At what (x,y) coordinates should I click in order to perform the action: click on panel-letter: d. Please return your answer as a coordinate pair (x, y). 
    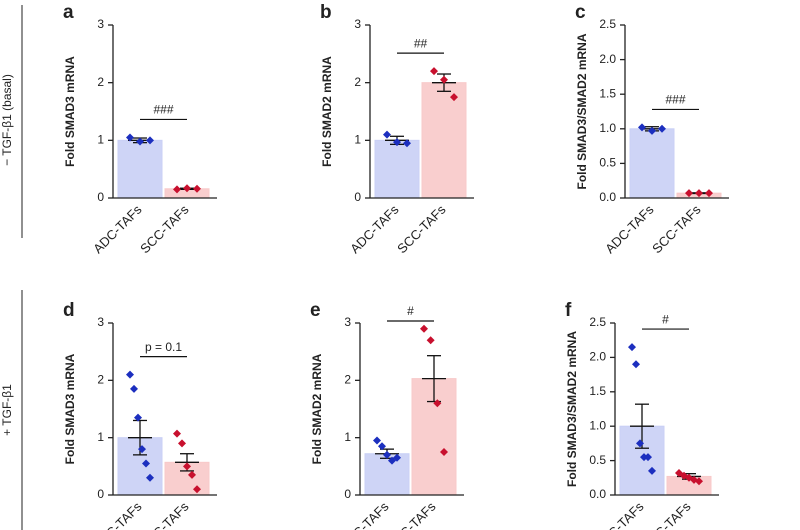
    Looking at the image, I should click on (69, 310).